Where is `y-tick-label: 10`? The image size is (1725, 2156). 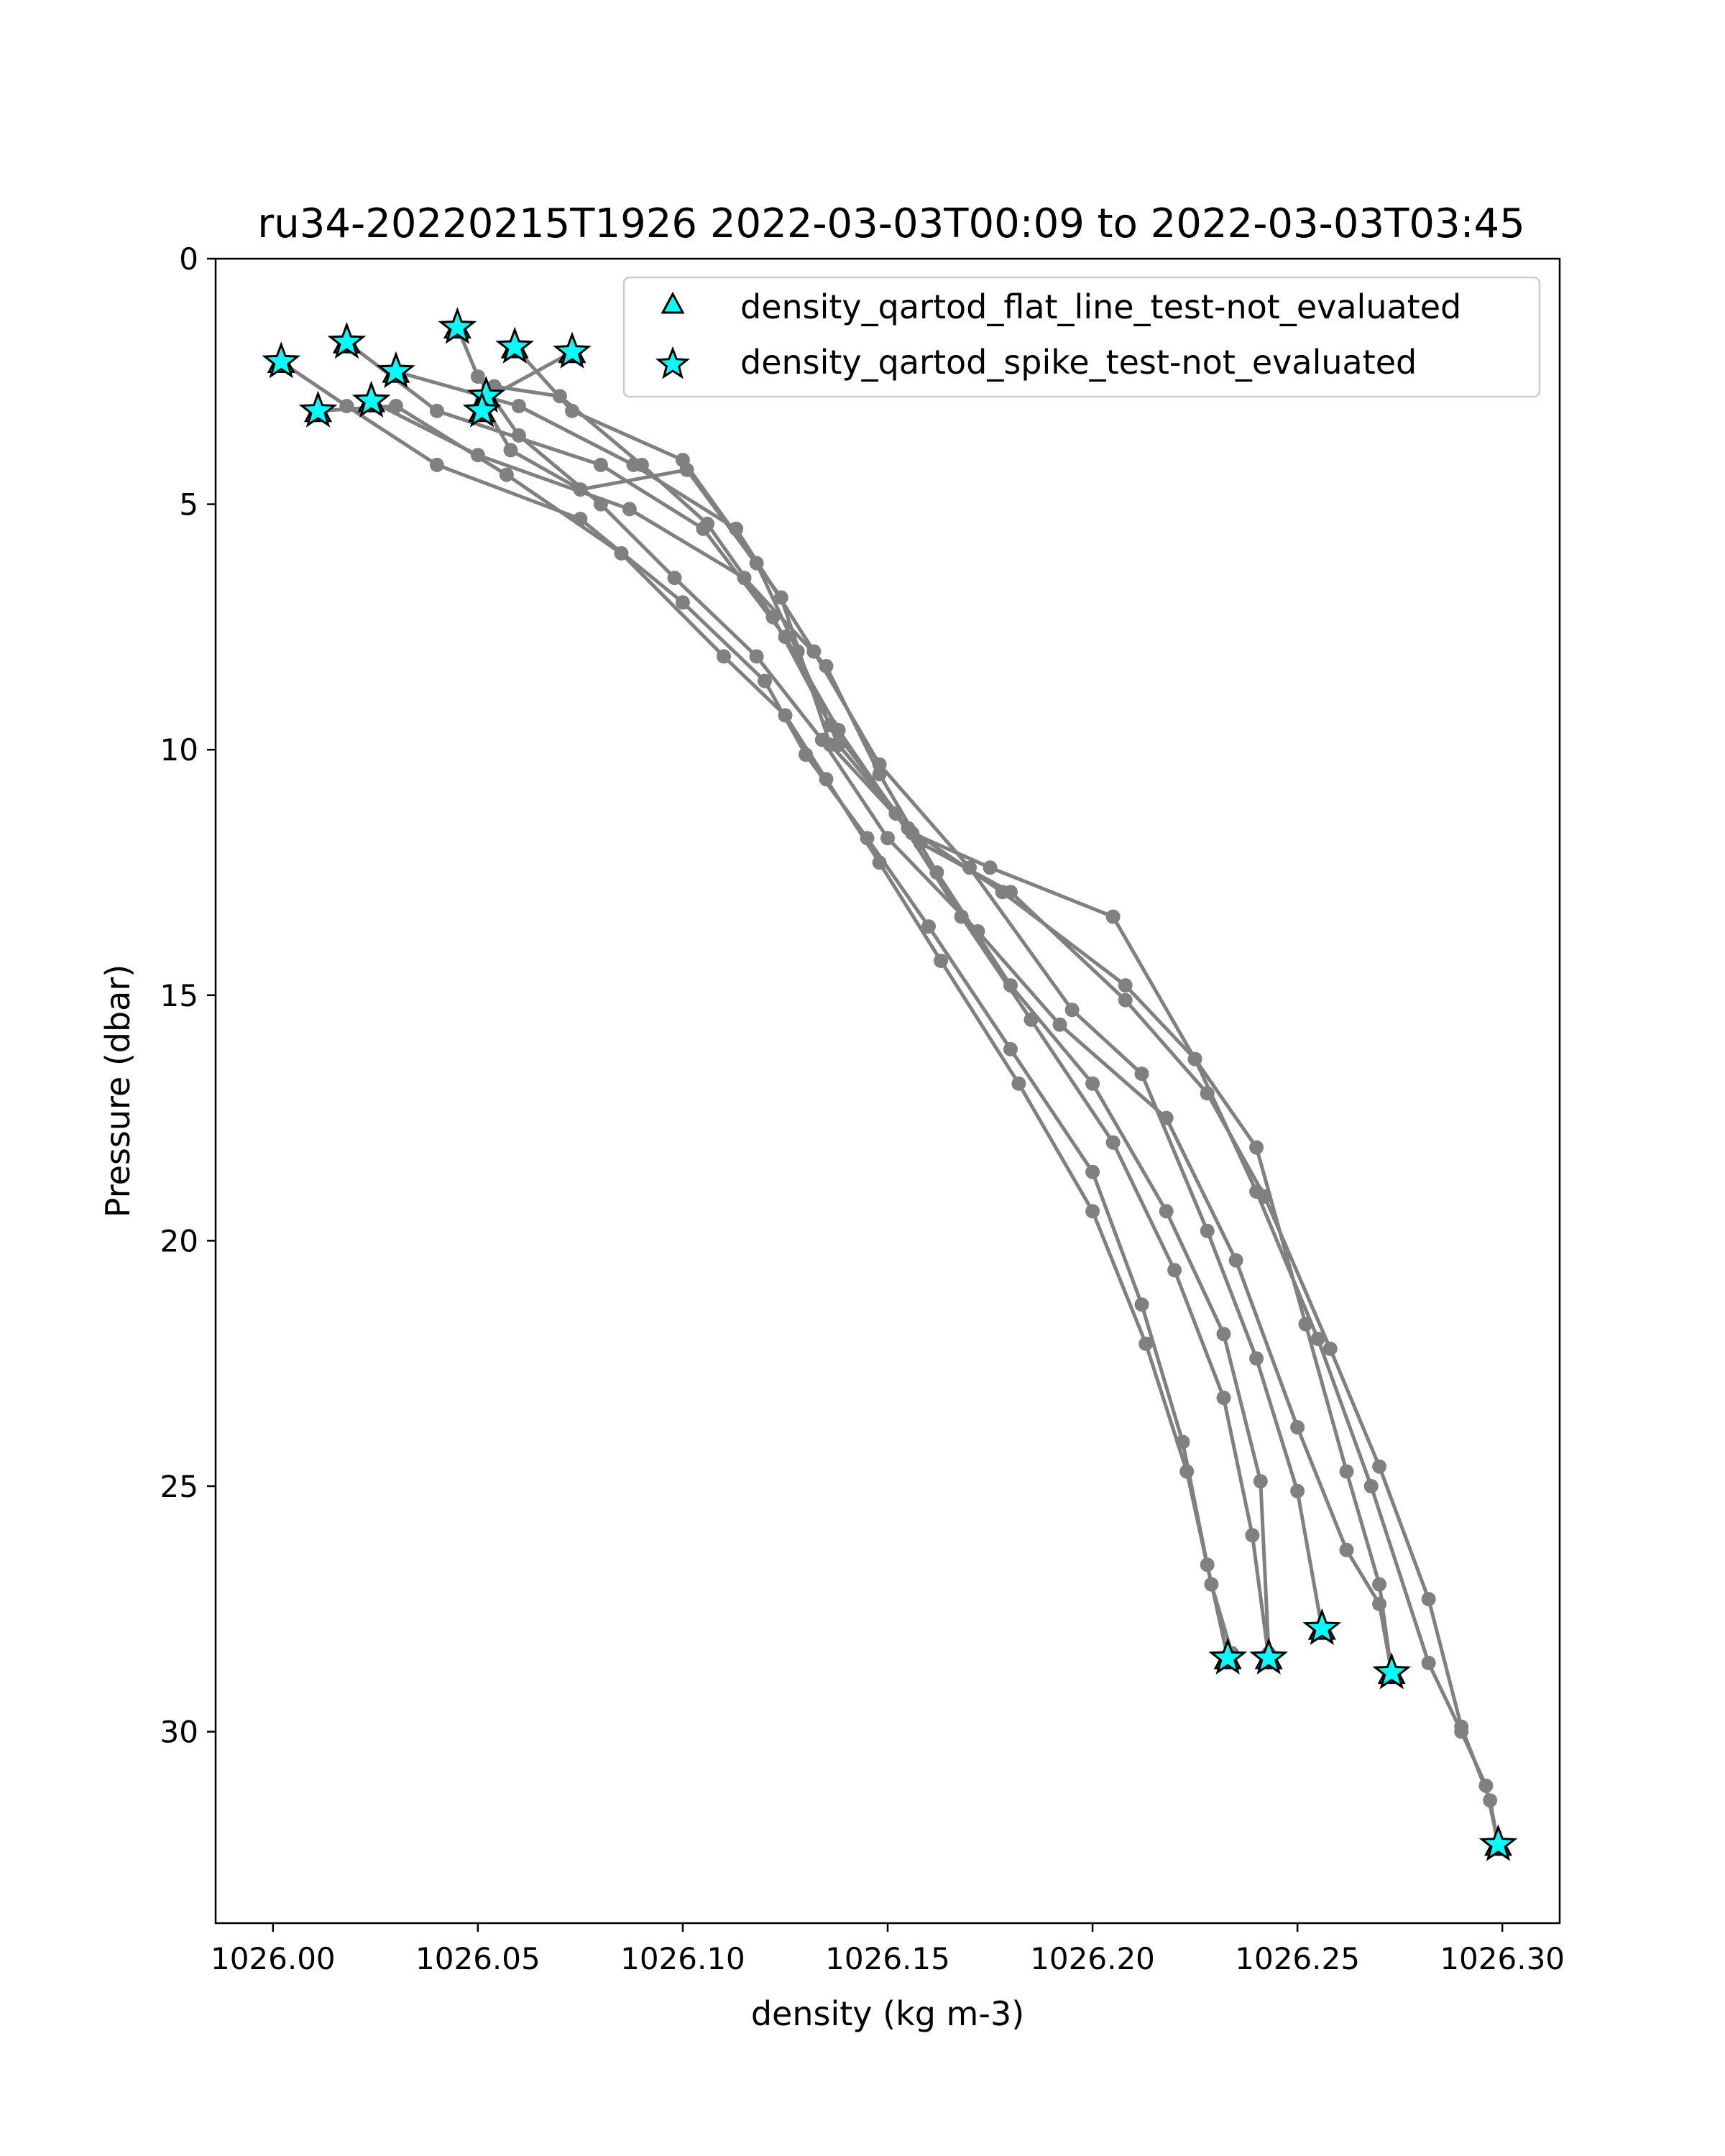
y-tick-label: 10 is located at coordinates (179, 750).